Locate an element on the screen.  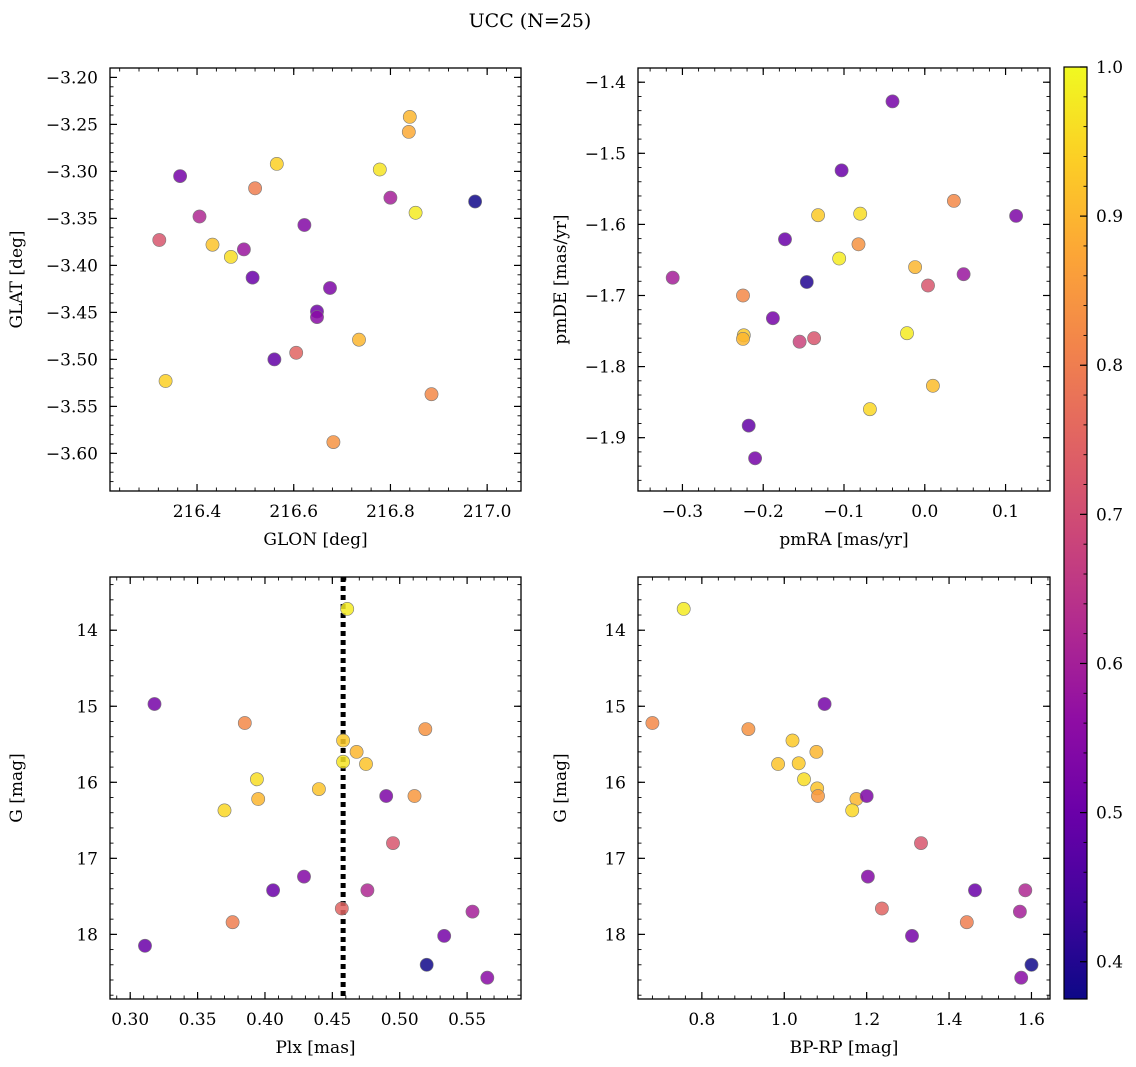
y-tick-label: 17 is located at coordinates (615, 859).